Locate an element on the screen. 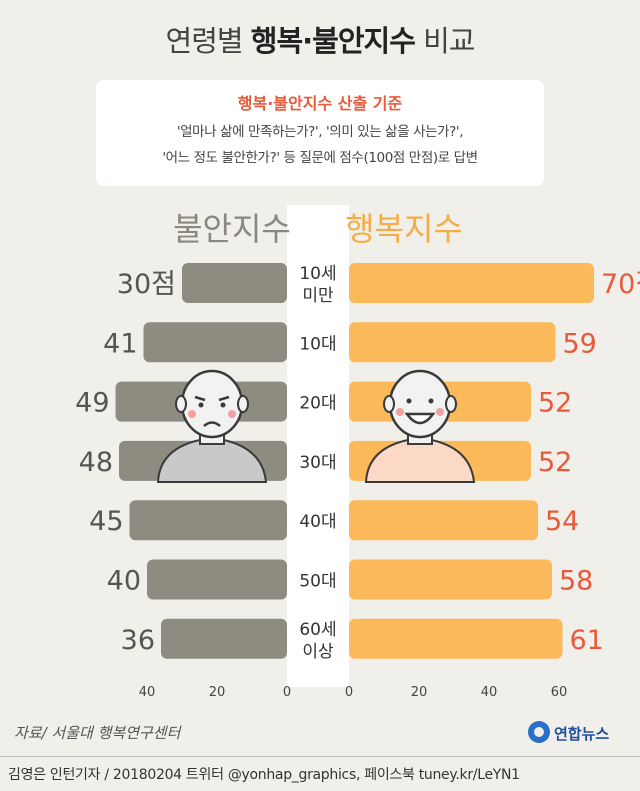 This screenshot has width=640, height=791. series-header-right: 행복지수 is located at coordinates (404, 229).